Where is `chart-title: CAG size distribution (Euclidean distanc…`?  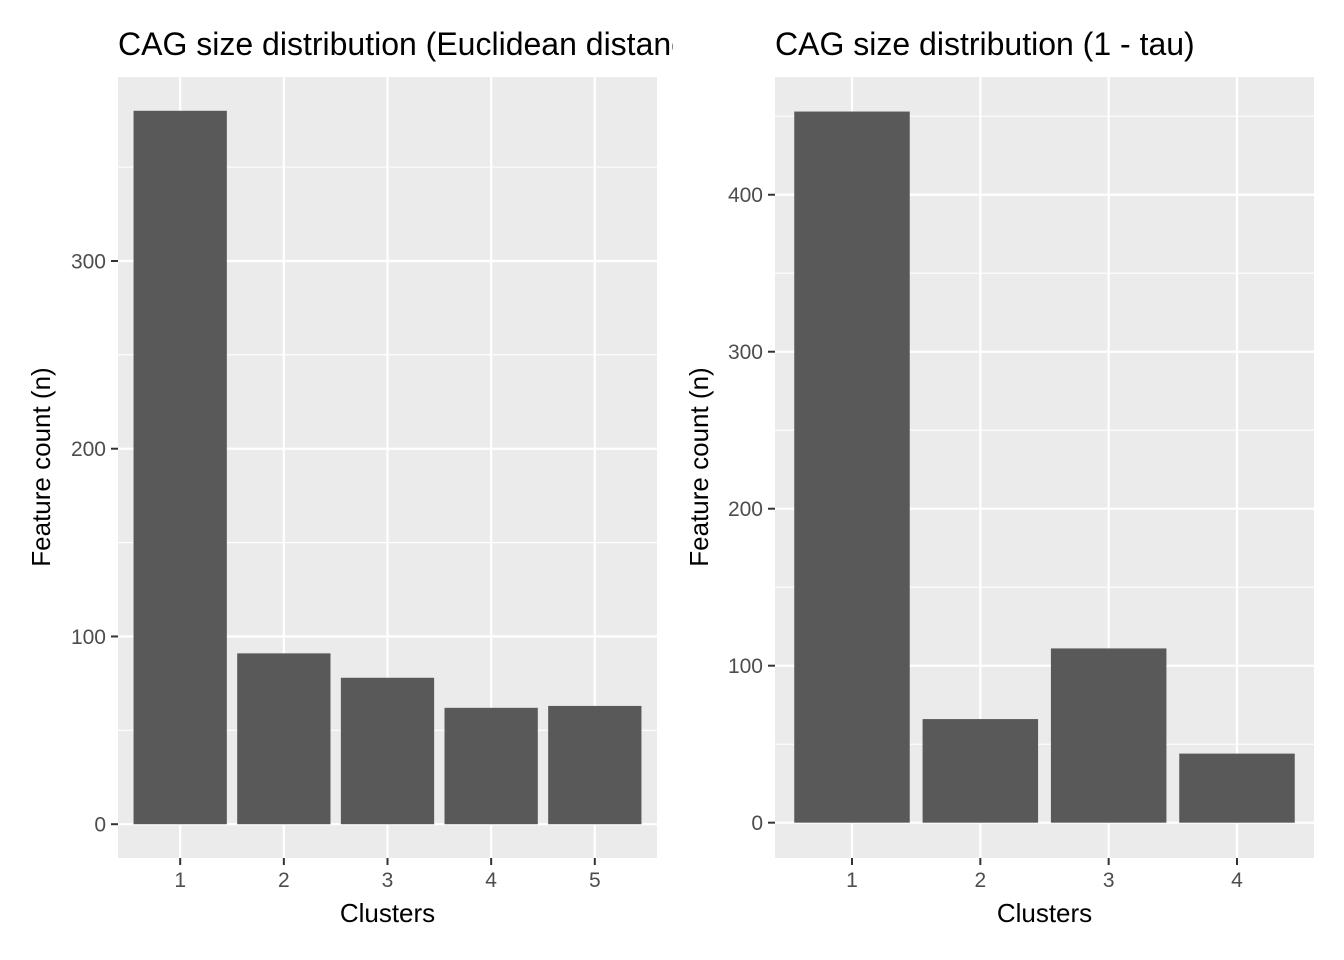
chart-title: CAG size distribution (Euclidean distanc… is located at coordinates (417, 44).